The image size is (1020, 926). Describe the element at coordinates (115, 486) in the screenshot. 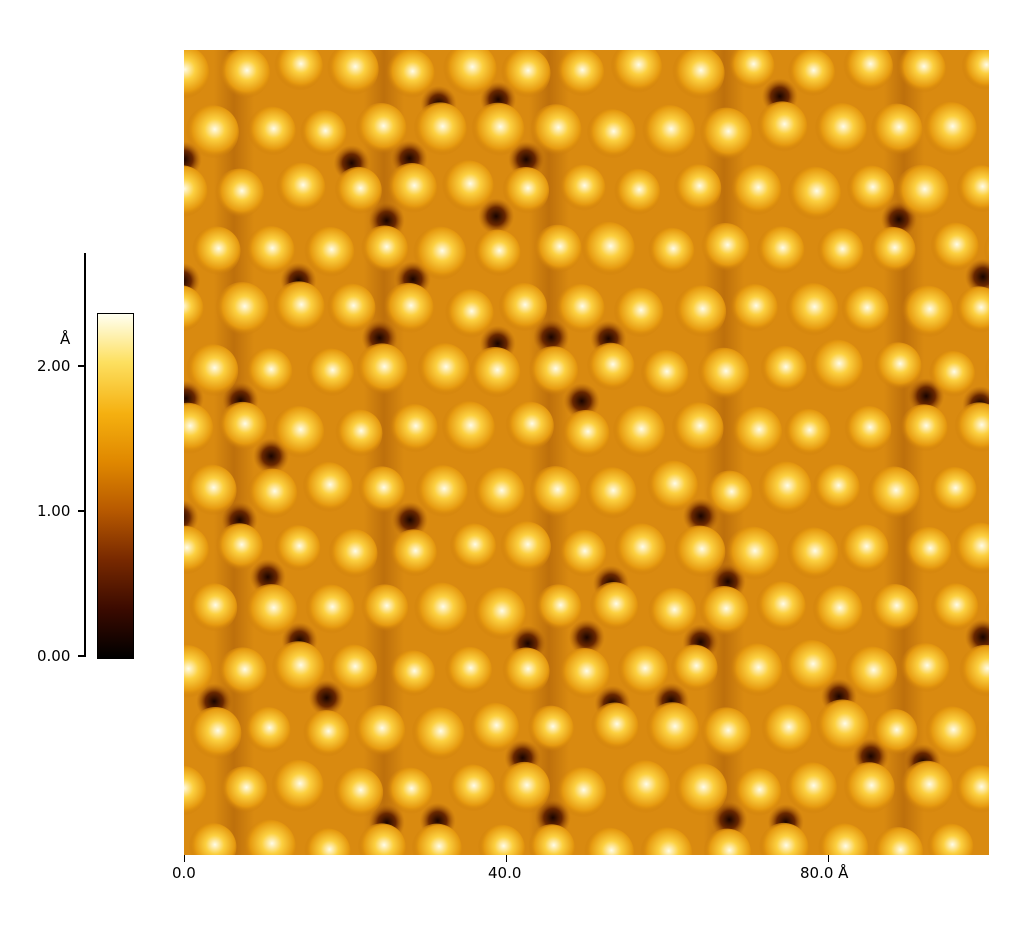

I see `colorbar-gradient` at that location.